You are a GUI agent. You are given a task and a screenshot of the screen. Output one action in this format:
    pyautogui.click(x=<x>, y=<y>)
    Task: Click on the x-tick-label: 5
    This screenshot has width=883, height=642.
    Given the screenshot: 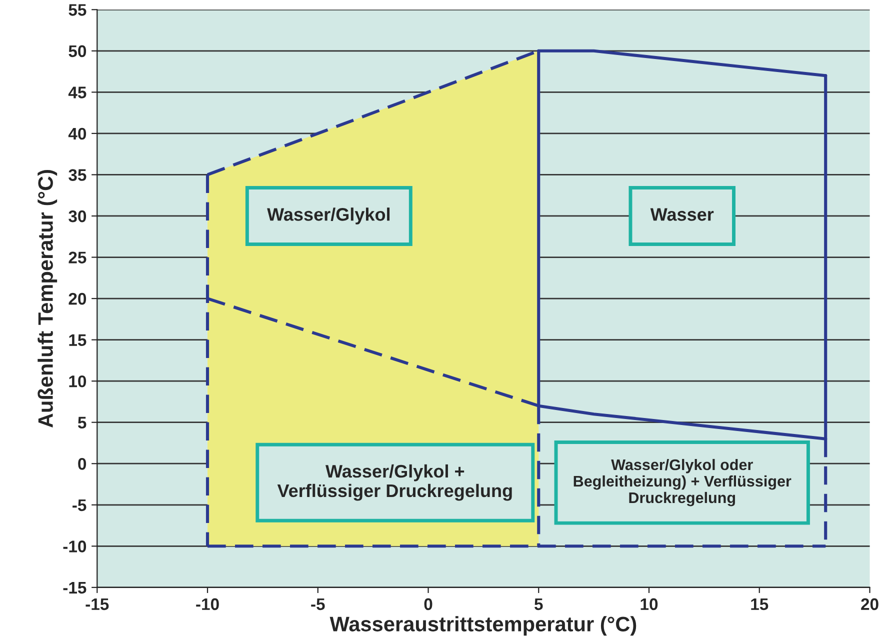 What is the action you would take?
    pyautogui.click(x=538, y=604)
    